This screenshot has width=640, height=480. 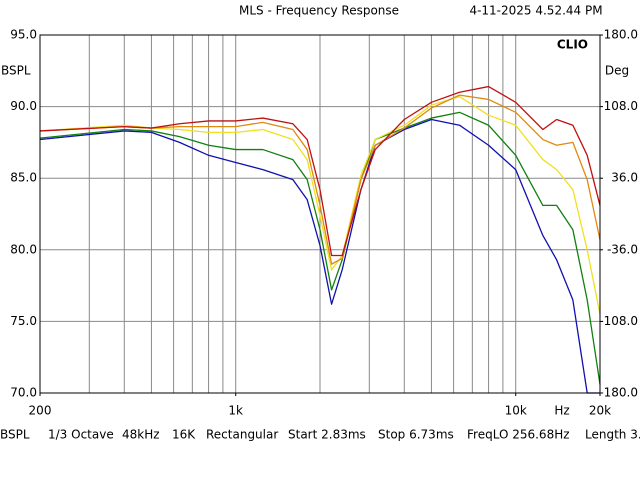 What do you see at coordinates (16, 71) in the screenshot?
I see `y-axis-label: BSPL` at bounding box center [16, 71].